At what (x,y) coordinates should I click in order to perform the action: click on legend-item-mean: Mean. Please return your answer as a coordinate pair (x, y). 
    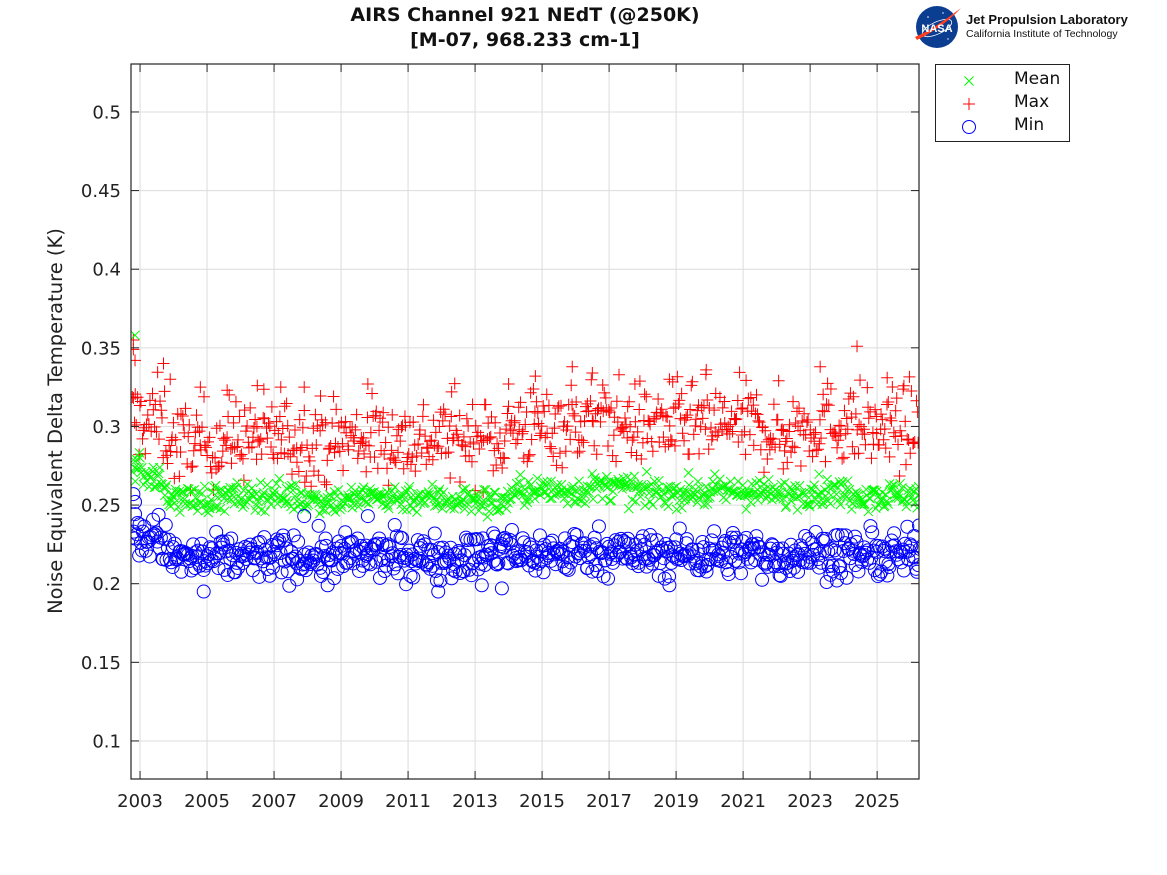
    Looking at the image, I should click on (1002, 80).